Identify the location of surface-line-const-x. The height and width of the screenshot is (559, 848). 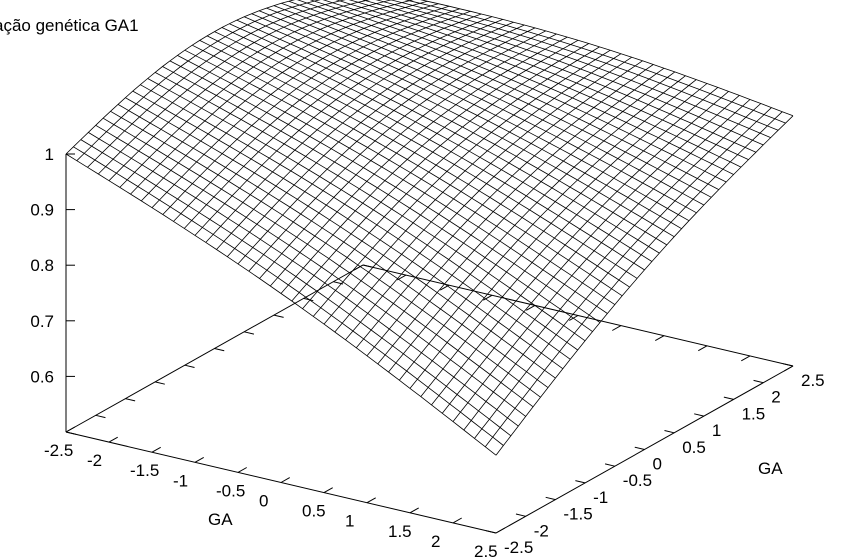
(343, 126).